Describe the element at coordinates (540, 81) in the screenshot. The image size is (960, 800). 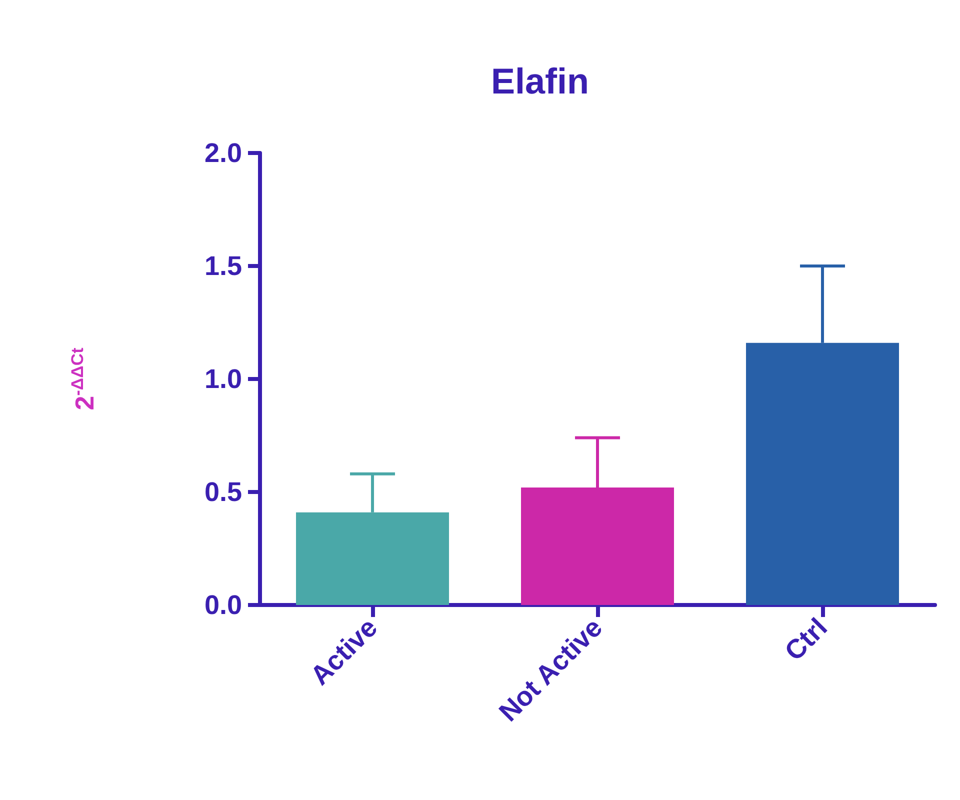
I see `chart-title: Elafin` at that location.